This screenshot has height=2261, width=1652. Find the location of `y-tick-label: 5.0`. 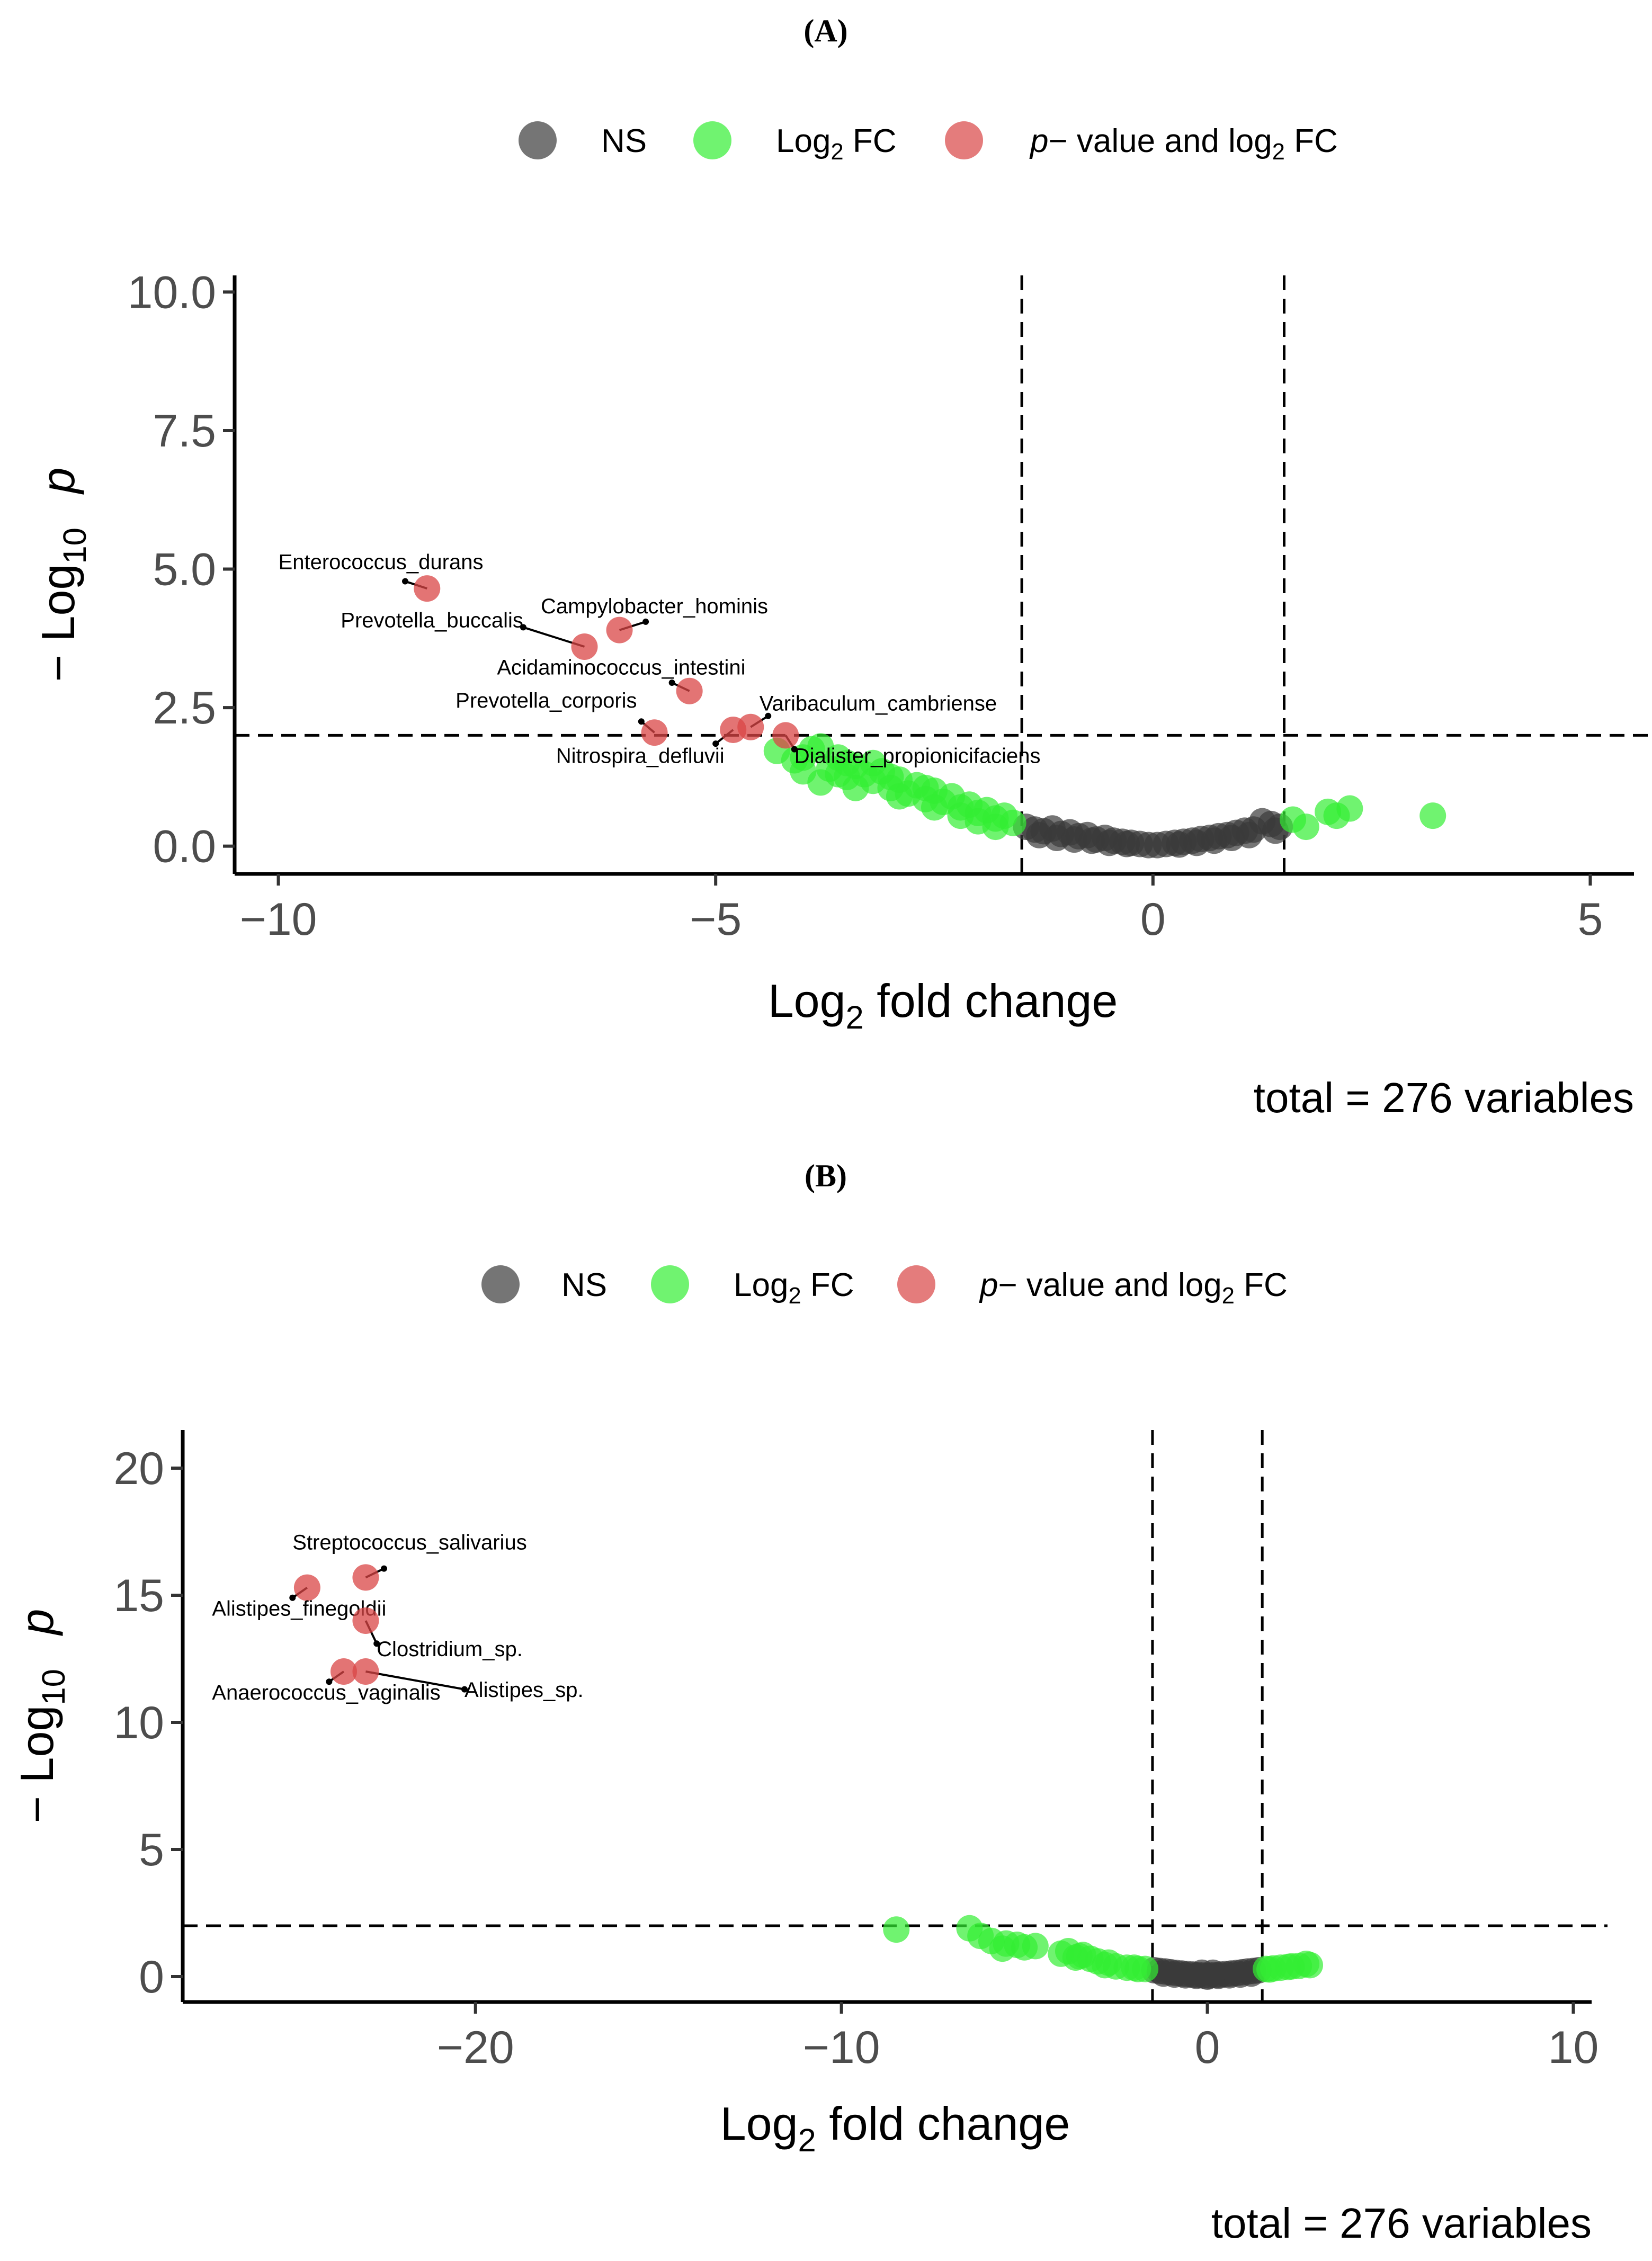

y-tick-label: 5.0 is located at coordinates (185, 569).